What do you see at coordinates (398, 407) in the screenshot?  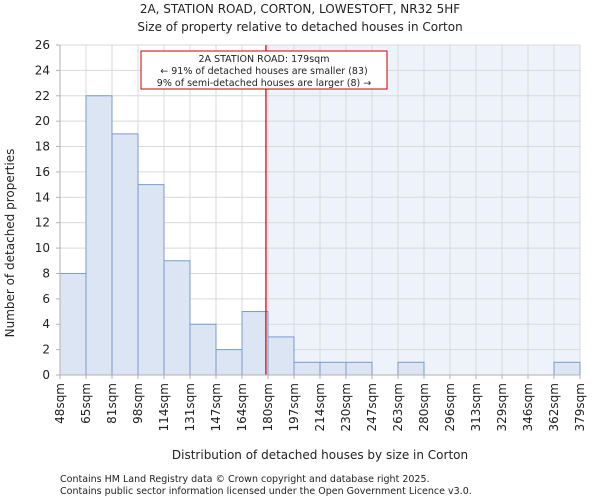 I see `x-tick-label-263sqm: 263sqm` at bounding box center [398, 407].